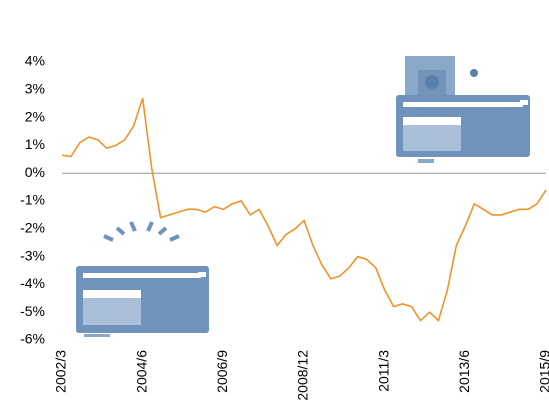 This screenshot has height=406, width=549. Describe the element at coordinates (35, 116) in the screenshot. I see `y-tick-label: 2%` at that location.